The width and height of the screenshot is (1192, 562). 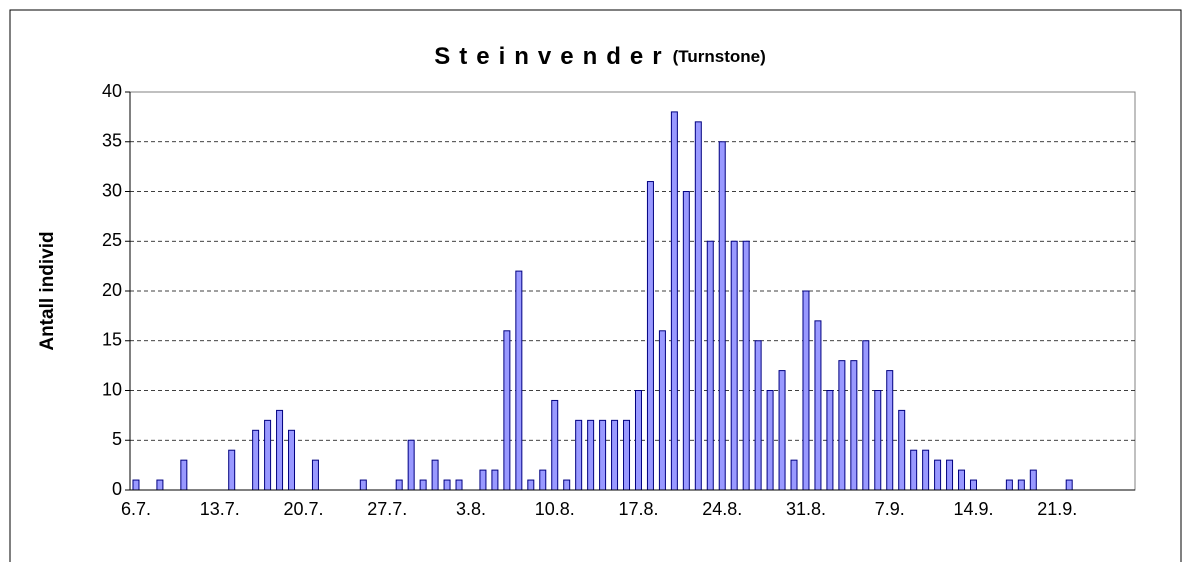 I want to click on y-tick-label: 10, so click(x=112, y=389).